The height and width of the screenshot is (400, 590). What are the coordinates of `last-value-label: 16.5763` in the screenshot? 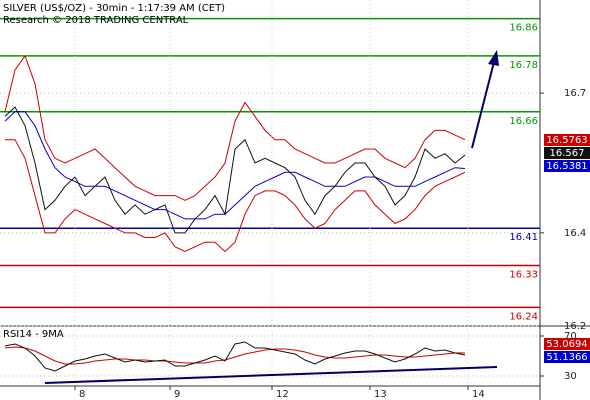 It's located at (566, 140).